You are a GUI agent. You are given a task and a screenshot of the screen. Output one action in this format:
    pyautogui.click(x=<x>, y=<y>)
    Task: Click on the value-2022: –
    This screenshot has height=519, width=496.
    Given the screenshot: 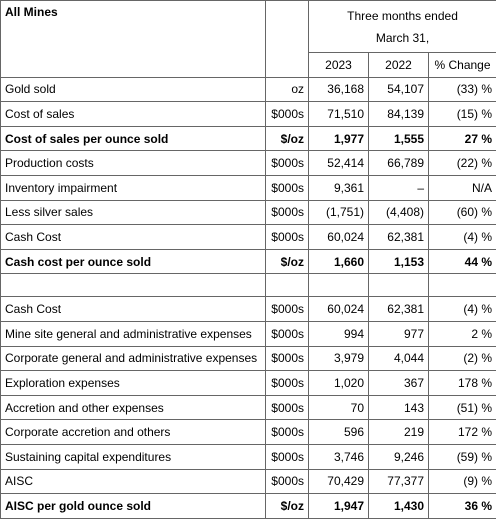 What is the action you would take?
    pyautogui.click(x=399, y=187)
    